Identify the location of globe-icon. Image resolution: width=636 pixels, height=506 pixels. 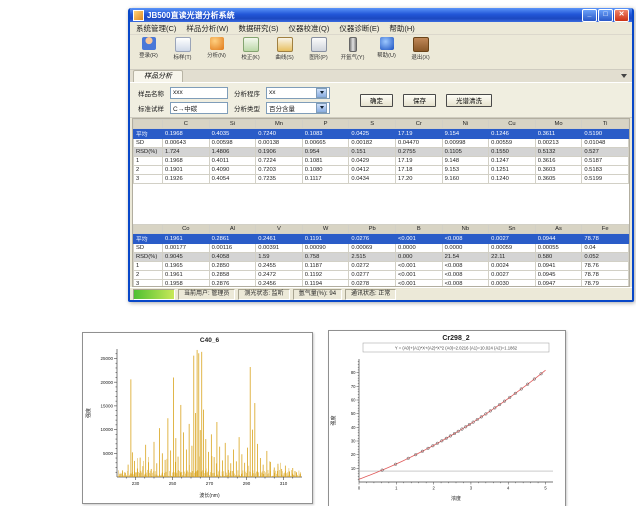
(386, 43).